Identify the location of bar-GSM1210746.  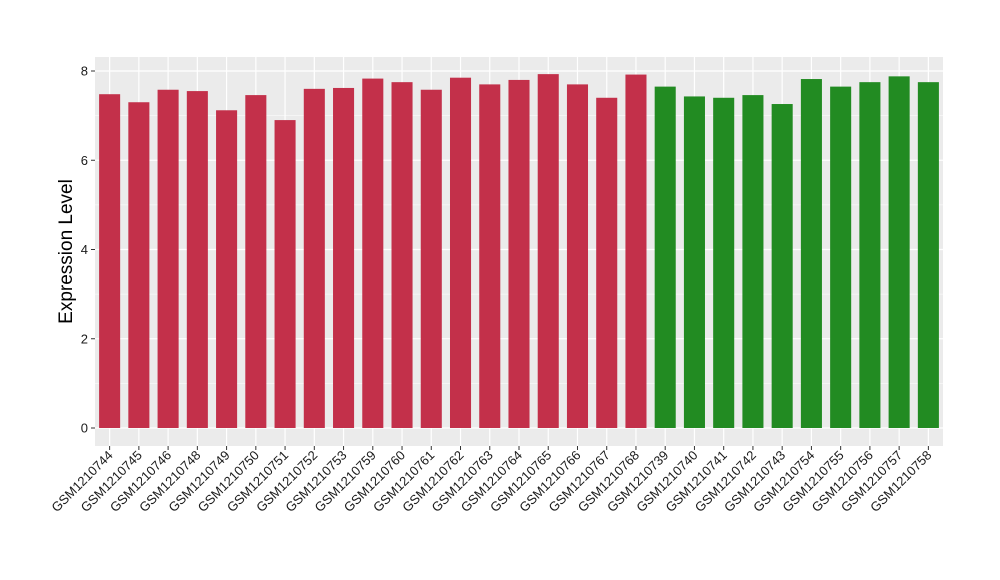
(168, 259).